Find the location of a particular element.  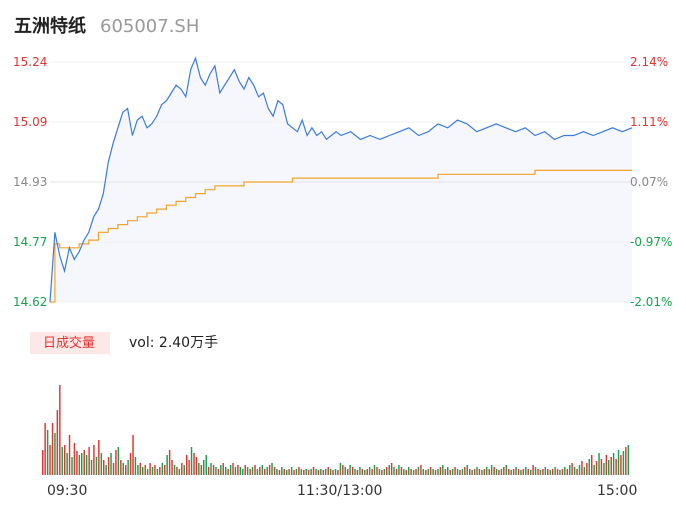

stock-name: 五洲特纸 is located at coordinates (50, 26).